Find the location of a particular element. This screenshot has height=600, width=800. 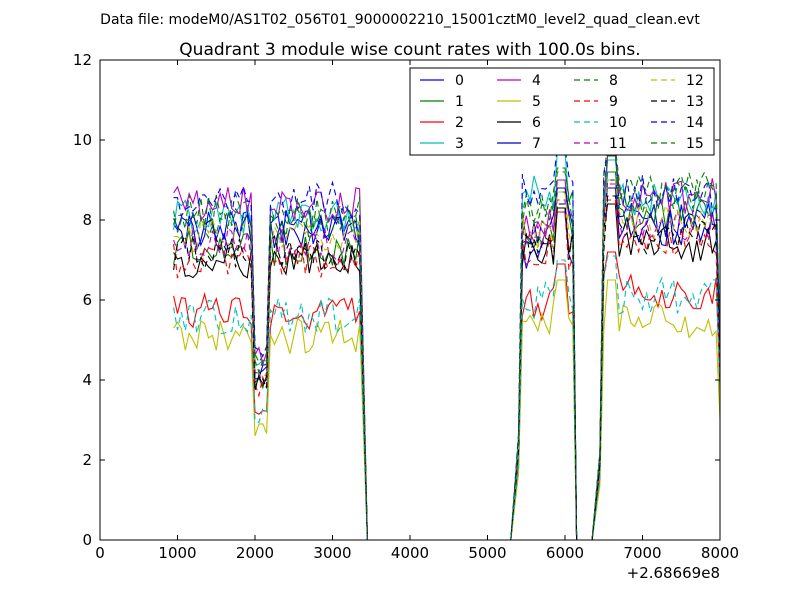

legend-label-0: 0 is located at coordinates (459, 81).